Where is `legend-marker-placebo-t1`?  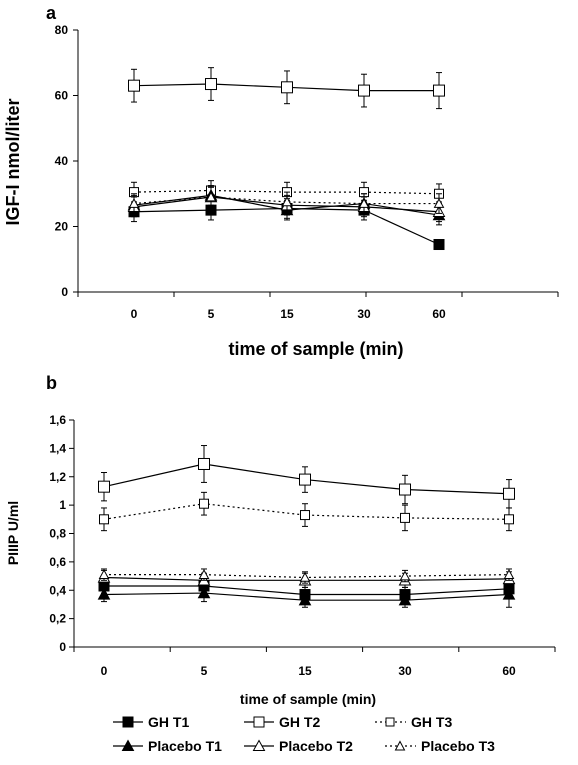
legend-marker-placebo-t1 is located at coordinates (128, 745).